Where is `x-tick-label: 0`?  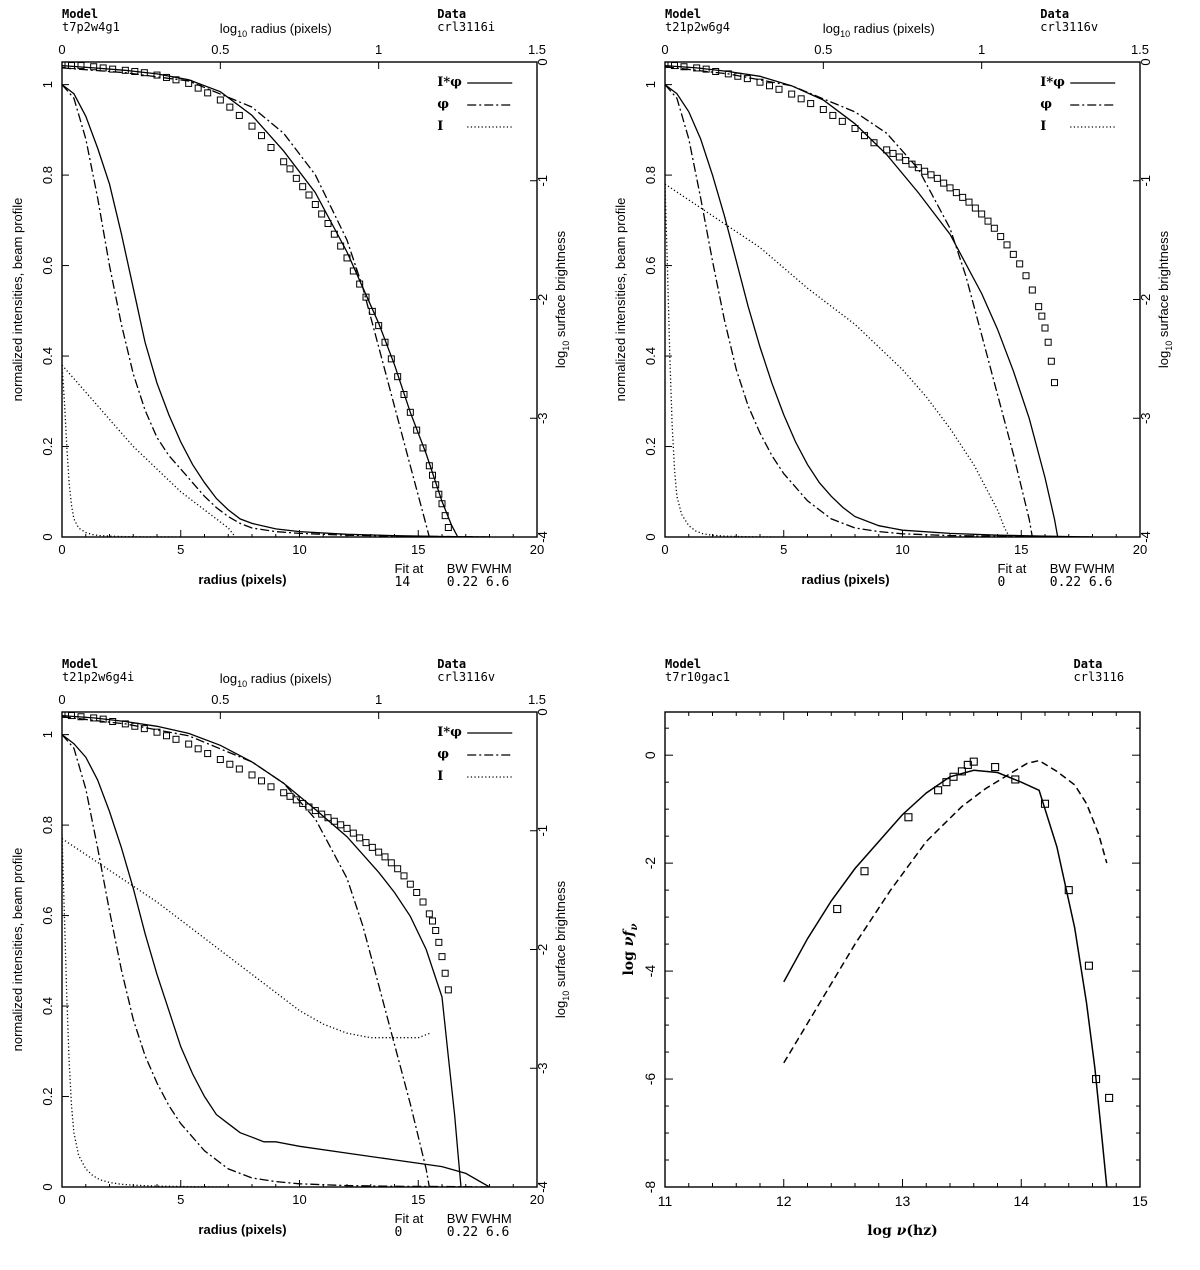 x-tick-label: 0 is located at coordinates (664, 549).